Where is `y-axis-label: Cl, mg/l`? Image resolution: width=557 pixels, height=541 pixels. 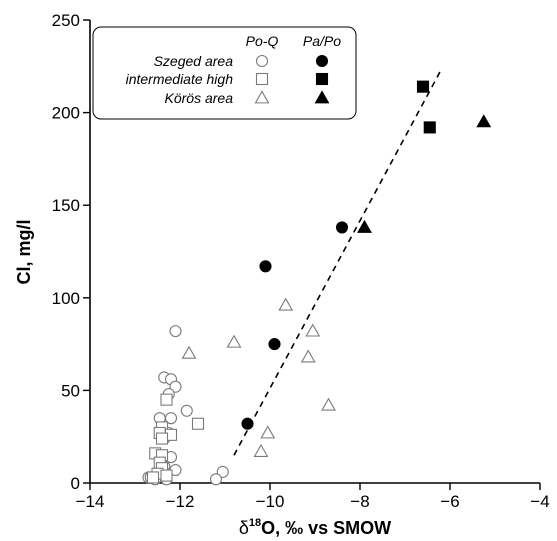
y-axis-label: Cl, mg/l is located at coordinates (24, 251).